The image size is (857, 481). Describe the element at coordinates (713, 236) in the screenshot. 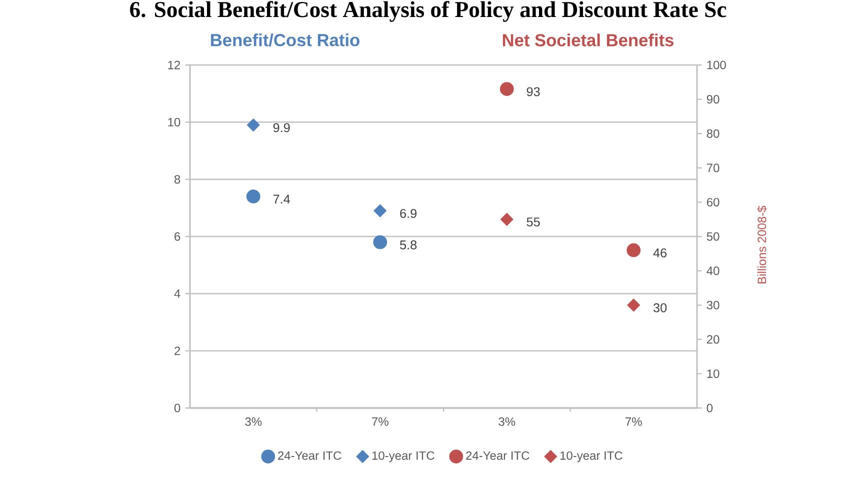

I see `y2-tick-label: 50` at that location.